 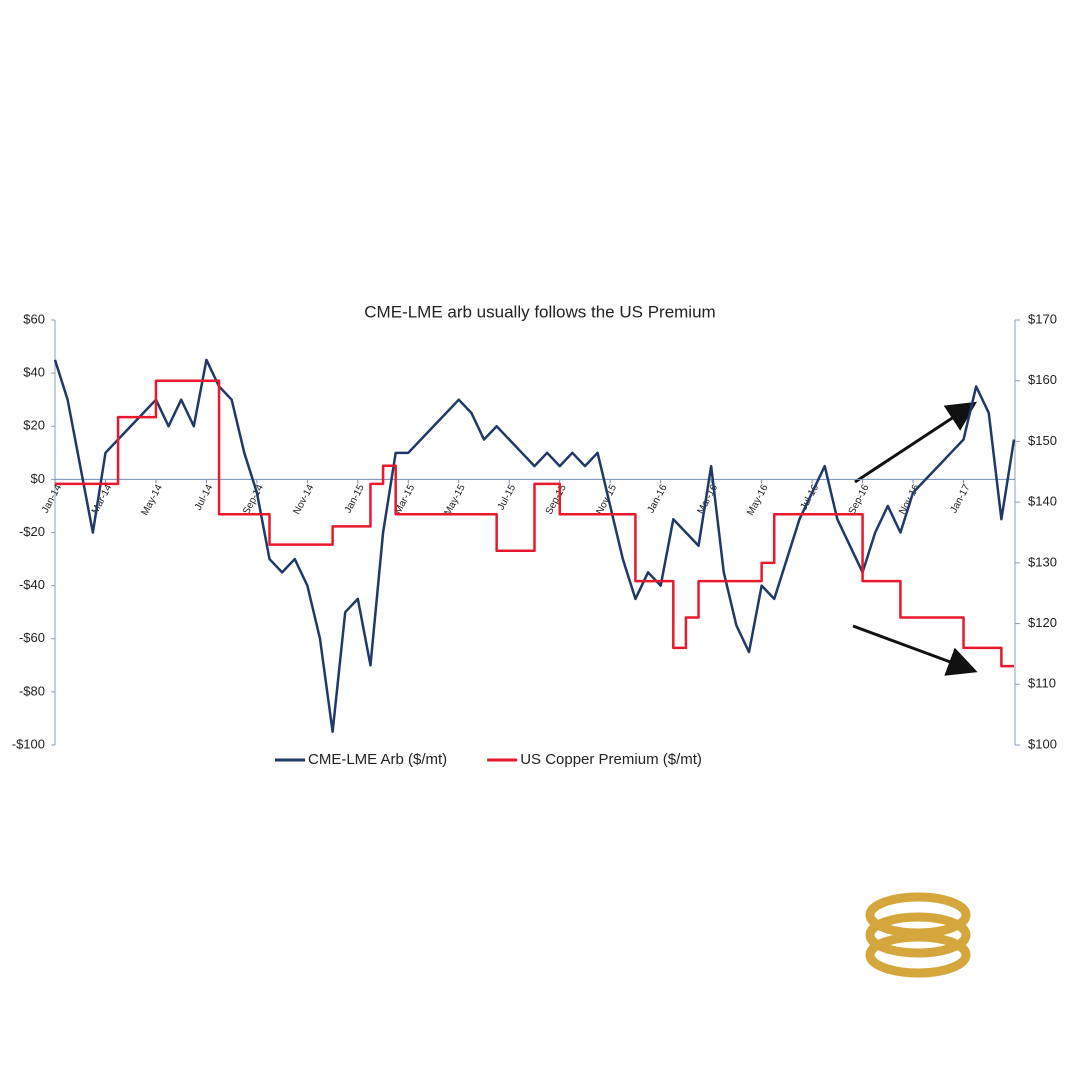 What do you see at coordinates (38, 478) in the screenshot?
I see `y-tick-label: $0` at bounding box center [38, 478].